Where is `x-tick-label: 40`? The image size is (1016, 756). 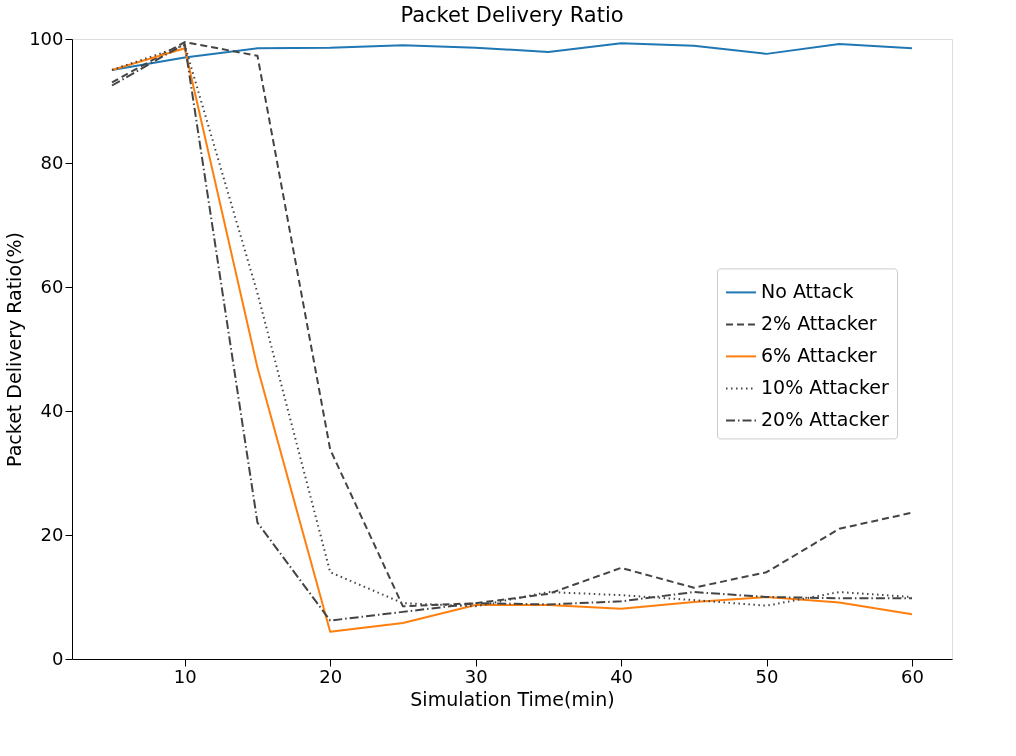
x-tick-label: 40 is located at coordinates (622, 676).